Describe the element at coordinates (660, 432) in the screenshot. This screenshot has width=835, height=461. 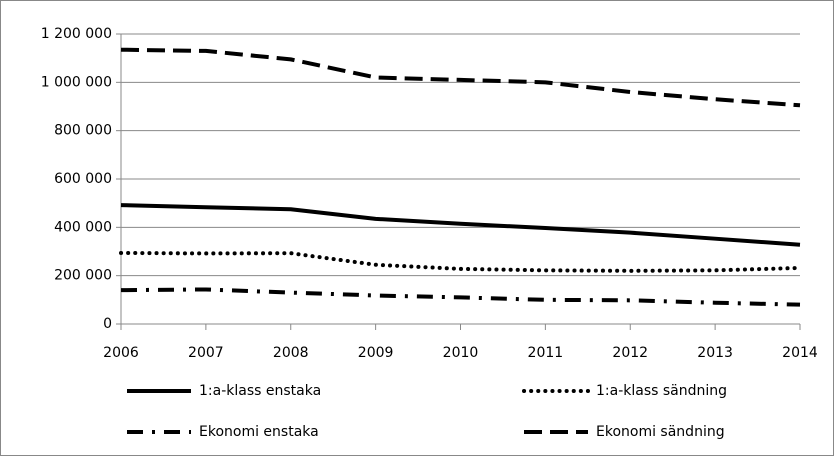
I see `legend-label: Ekonomi sändning` at that location.